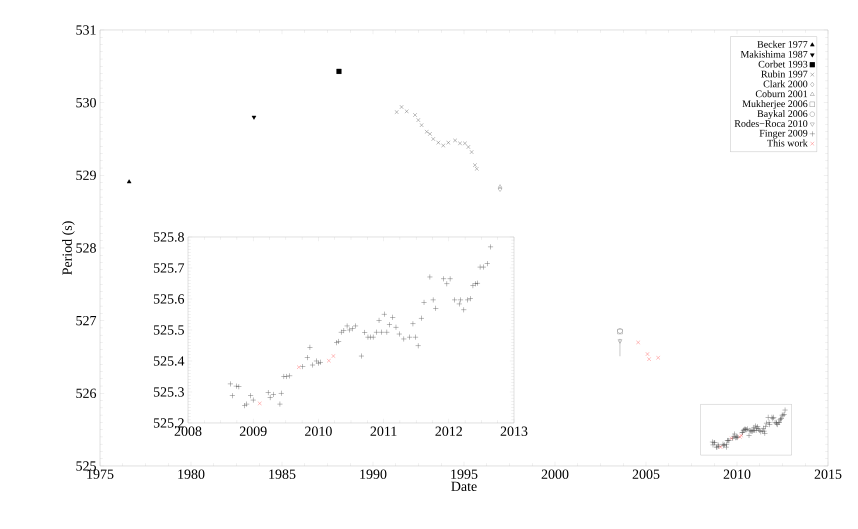 The width and height of the screenshot is (858, 529). Describe the element at coordinates (86, 175) in the screenshot. I see `y-tick-label: 529` at that location.